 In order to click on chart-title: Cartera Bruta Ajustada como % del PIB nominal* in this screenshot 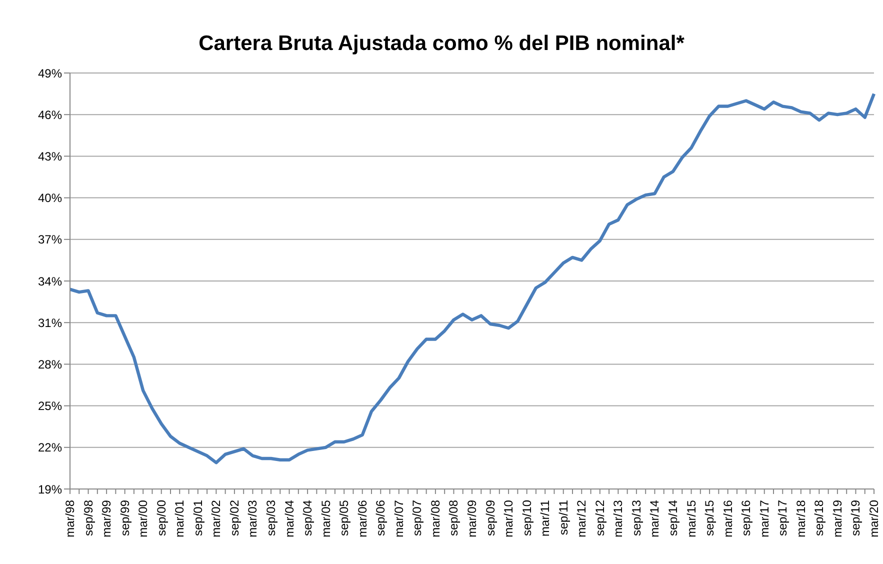, I will do `click(442, 44)`.